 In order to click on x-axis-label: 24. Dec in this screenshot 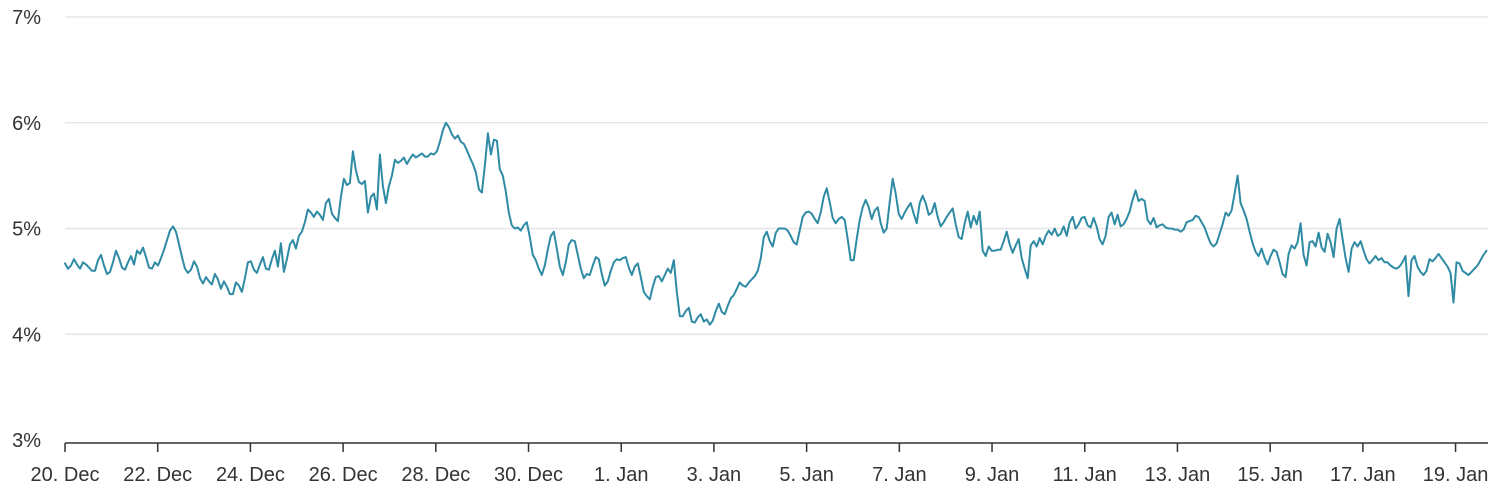, I will do `click(250, 475)`.